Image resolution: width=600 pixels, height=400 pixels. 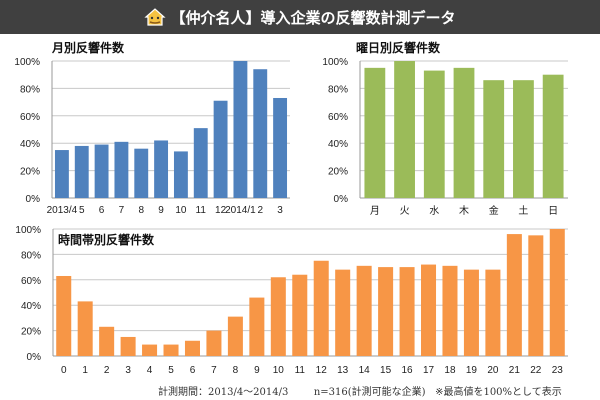 What do you see at coordinates (338, 144) in the screenshot?
I see `weekday-ytick-label: 40%` at bounding box center [338, 144].